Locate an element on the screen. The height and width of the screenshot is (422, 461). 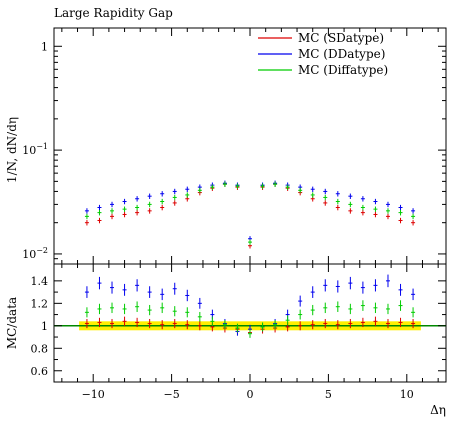
ratio-y-tick-label: 1 is located at coordinates (44, 326).